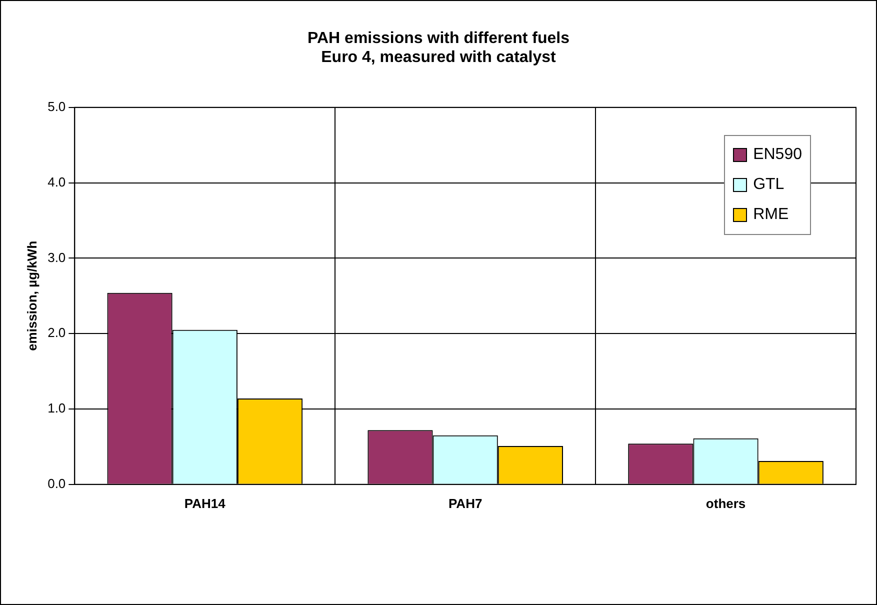 The width and height of the screenshot is (877, 605). I want to click on chart-title: PAH emissions with different fuels, so click(439, 39).